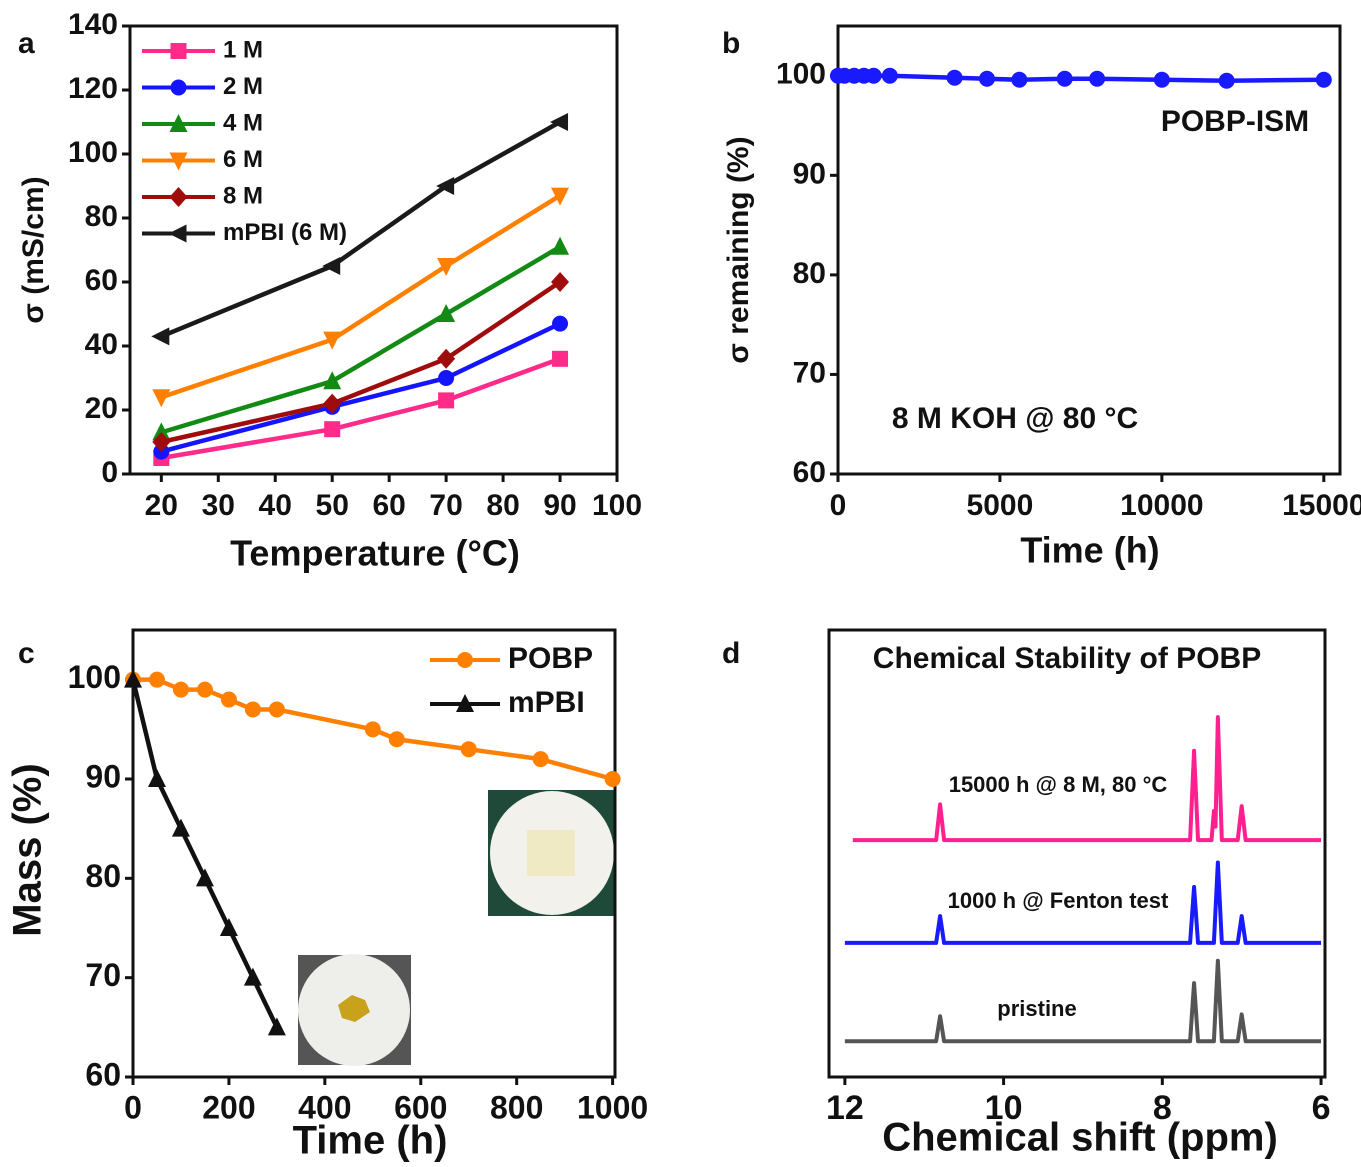  Describe the element at coordinates (161, 505) in the screenshot. I see `x-tick-label: 20` at that location.